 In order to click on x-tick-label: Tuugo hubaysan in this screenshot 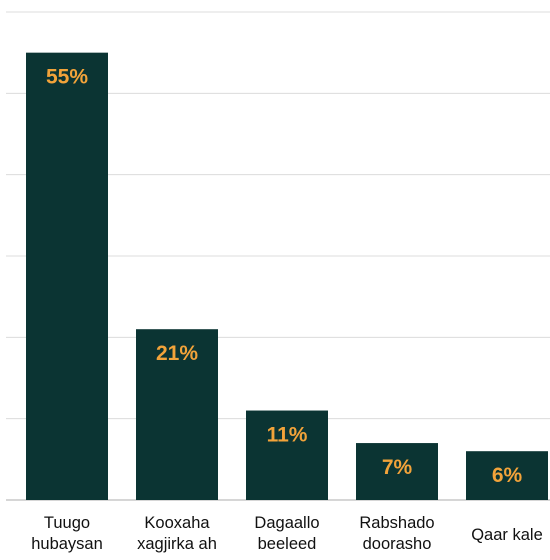, I will do `click(67, 533)`.